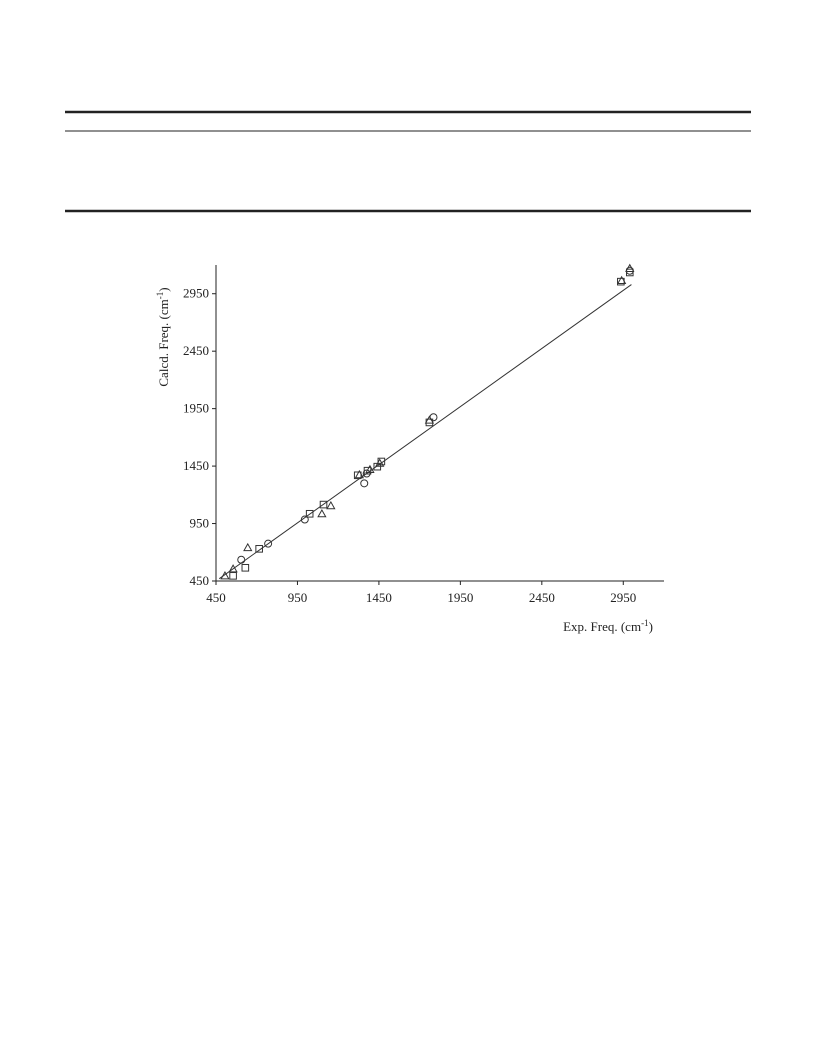  What do you see at coordinates (163, 342) in the screenshot?
I see `y-axis-label-part: Calcd. Freq. (cm` at bounding box center [163, 342].